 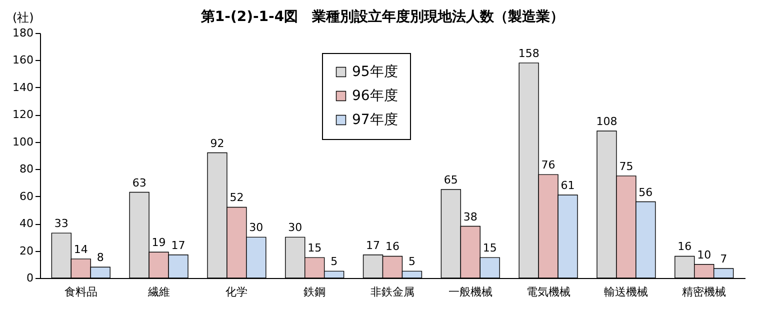 What do you see at coordinates (81, 292) in the screenshot?
I see `x-tick-label: 食料品` at bounding box center [81, 292].